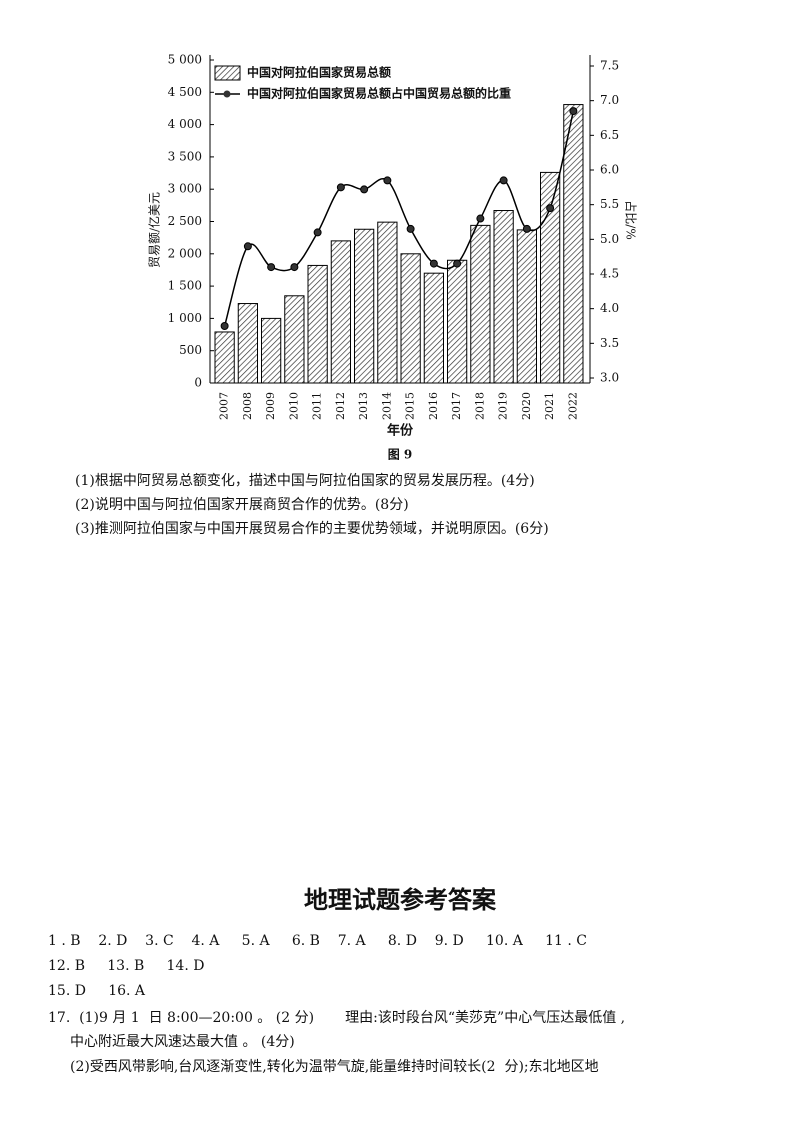 Image resolution: width=800 pixels, height=1132 pixels. Describe the element at coordinates (185, 221) in the screenshot. I see `y-tick-label: 2 500` at that location.